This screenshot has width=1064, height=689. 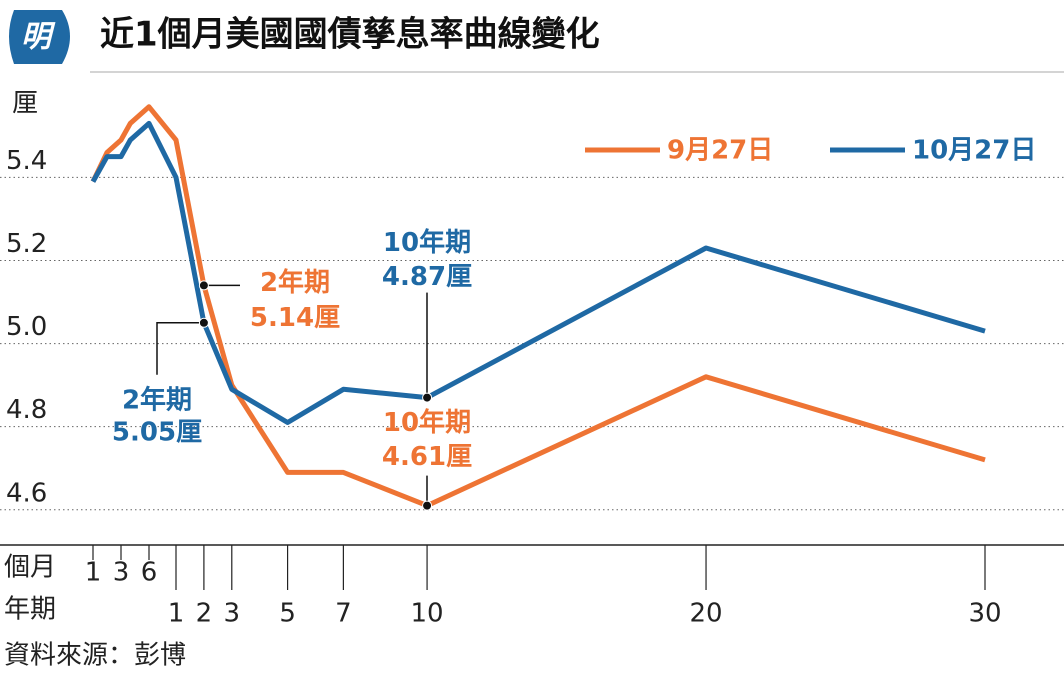 I want to click on y-tick-label: 4.8, so click(x=26, y=410).